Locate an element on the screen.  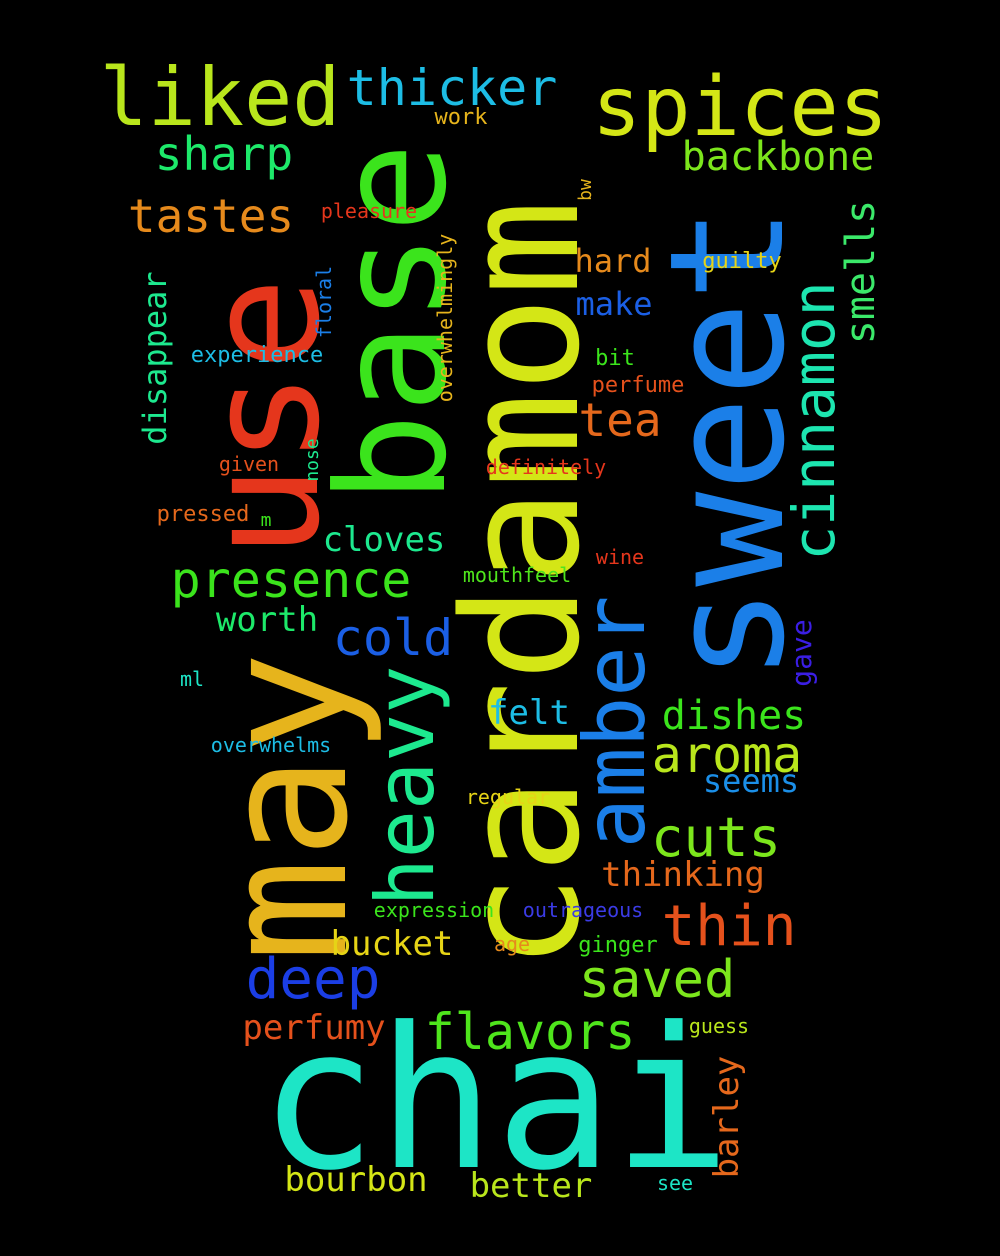
word-better: better is located at coordinates (531, 1186).